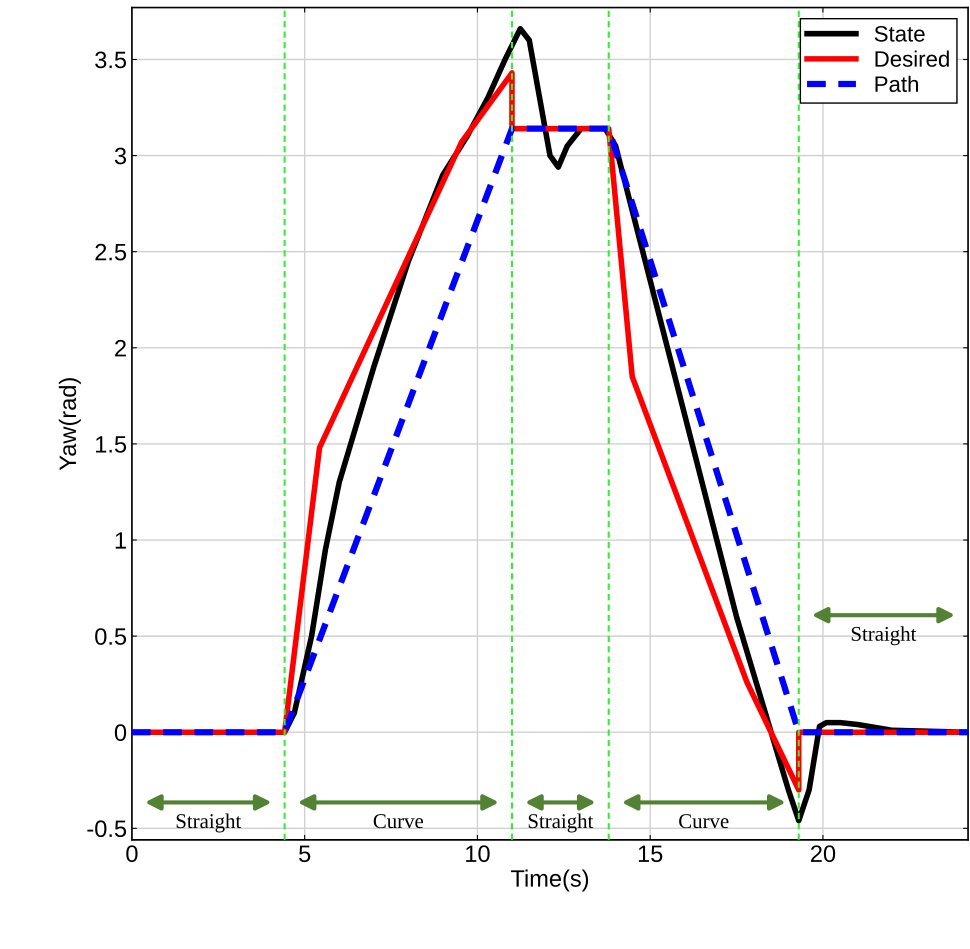 This screenshot has width=970, height=949. I want to click on x-axis-title: Time(s), so click(549, 881).